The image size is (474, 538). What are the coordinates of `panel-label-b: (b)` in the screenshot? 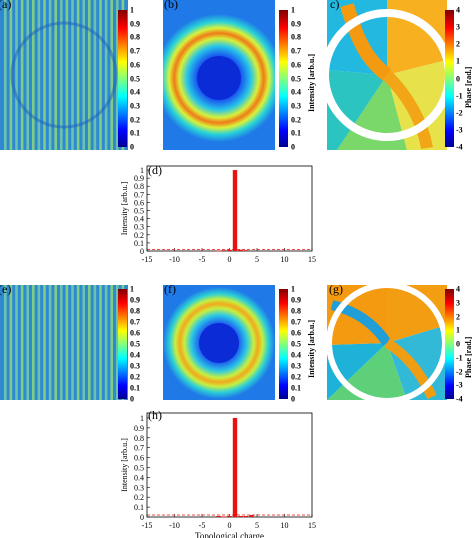 It's located at (171, 5).